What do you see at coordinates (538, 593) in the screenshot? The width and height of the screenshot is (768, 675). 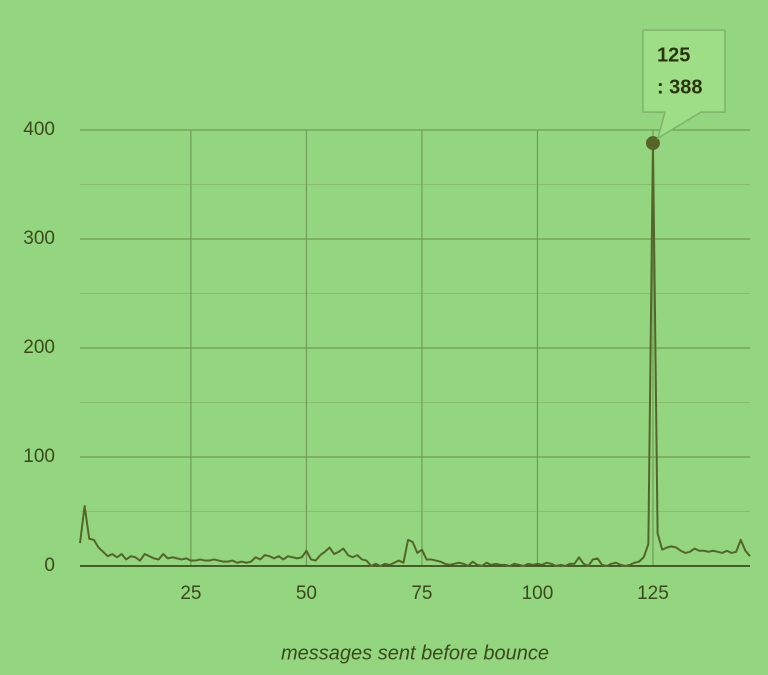 I see `x-tick-label: 100` at bounding box center [538, 593].